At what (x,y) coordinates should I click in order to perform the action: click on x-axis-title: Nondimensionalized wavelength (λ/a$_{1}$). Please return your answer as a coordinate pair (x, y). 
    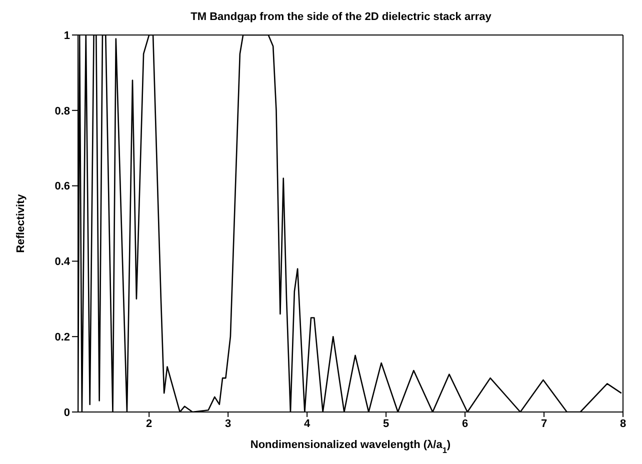
    Looking at the image, I should click on (350, 446).